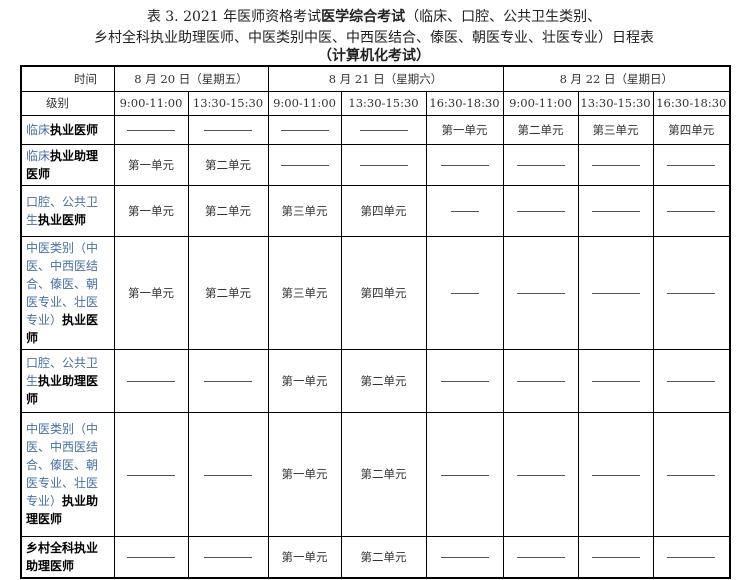  I want to click on header-date: 8 月 21 日（星期六）, so click(385, 78).